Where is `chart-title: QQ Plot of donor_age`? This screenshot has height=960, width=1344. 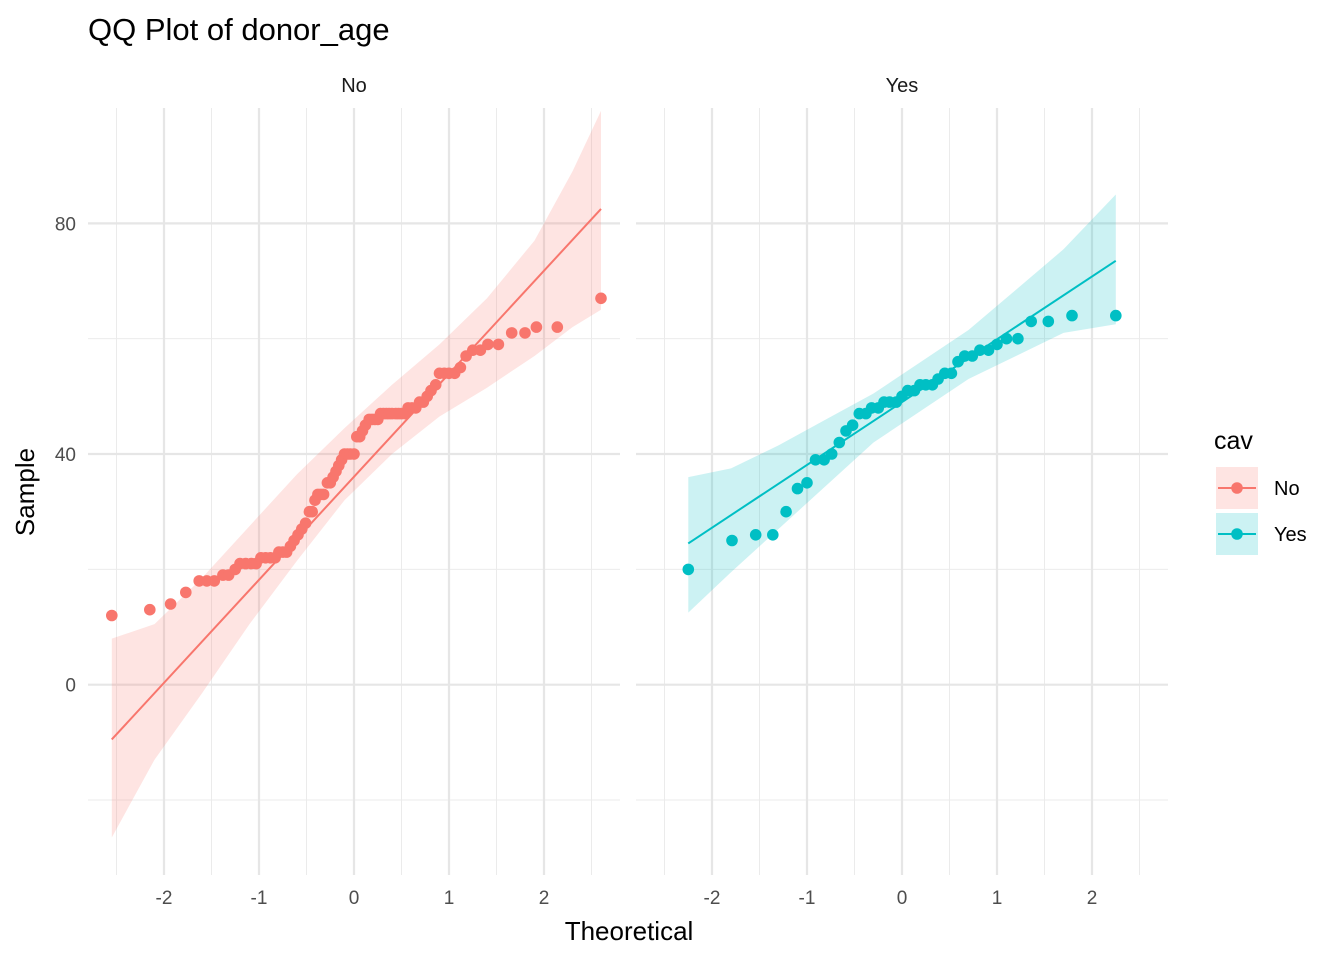
chart-title: QQ Plot of donor_age is located at coordinates (239, 29).